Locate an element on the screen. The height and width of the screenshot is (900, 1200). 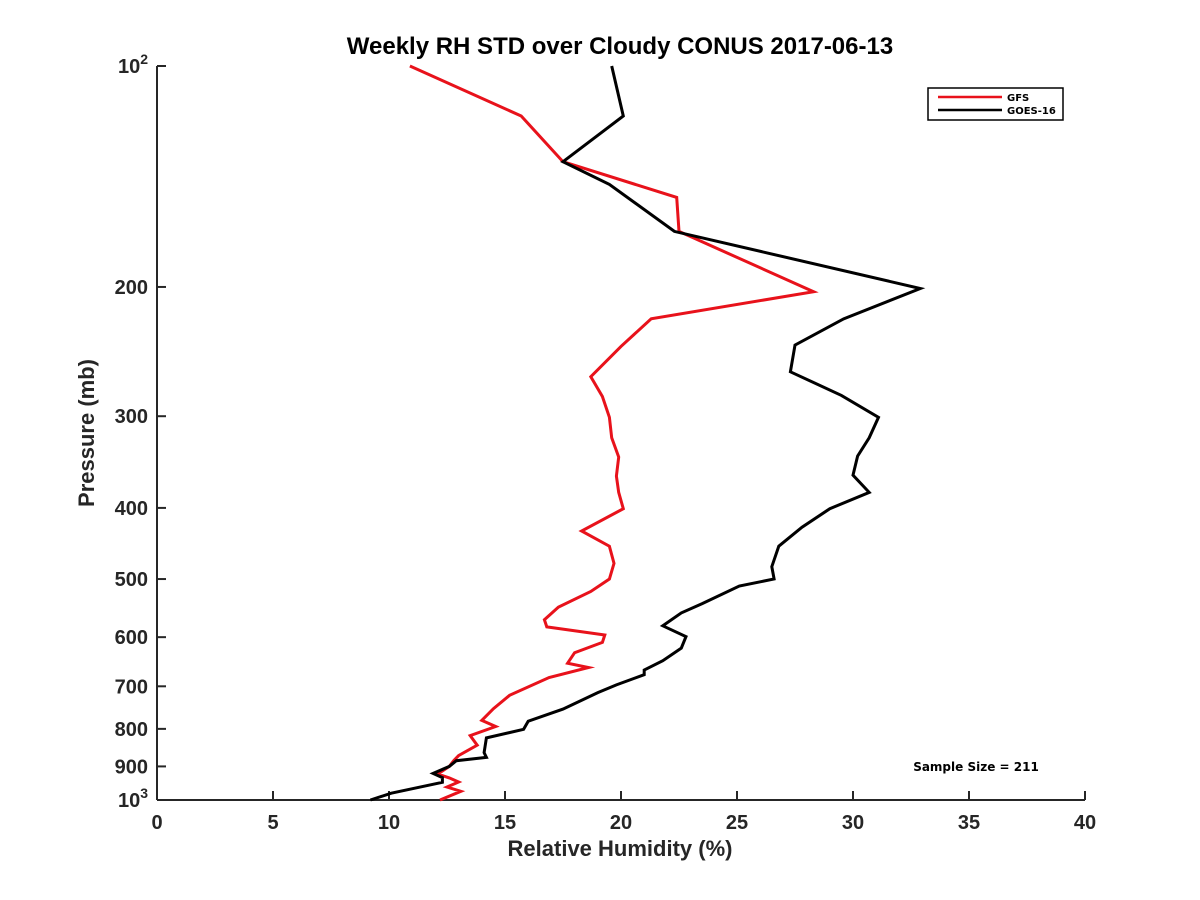
y-tick-label: 700 is located at coordinates (131, 687).